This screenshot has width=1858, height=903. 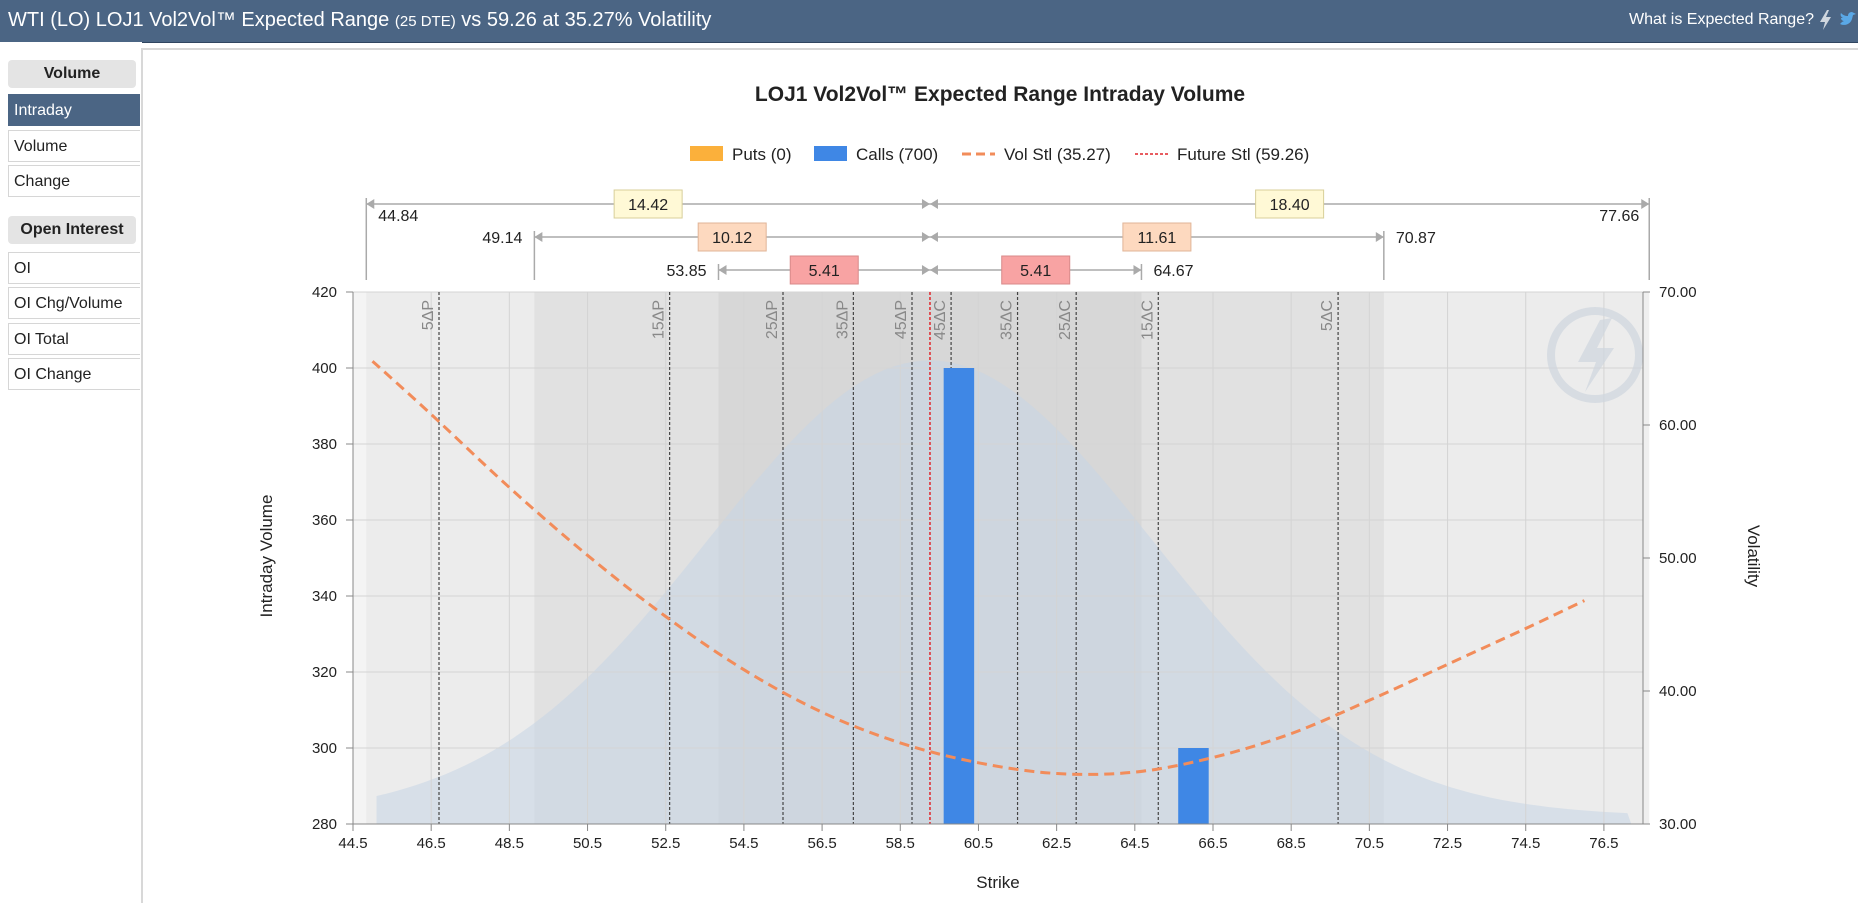 What do you see at coordinates (74, 268) in the screenshot?
I see `sidebar-item-oi: OI` at bounding box center [74, 268].